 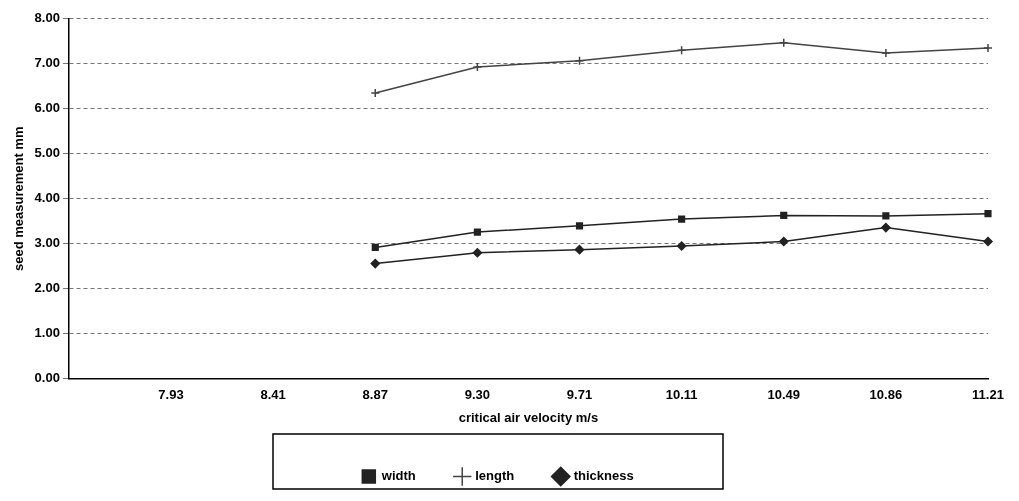 I want to click on y-tick-label: 1.00, so click(x=47, y=333).